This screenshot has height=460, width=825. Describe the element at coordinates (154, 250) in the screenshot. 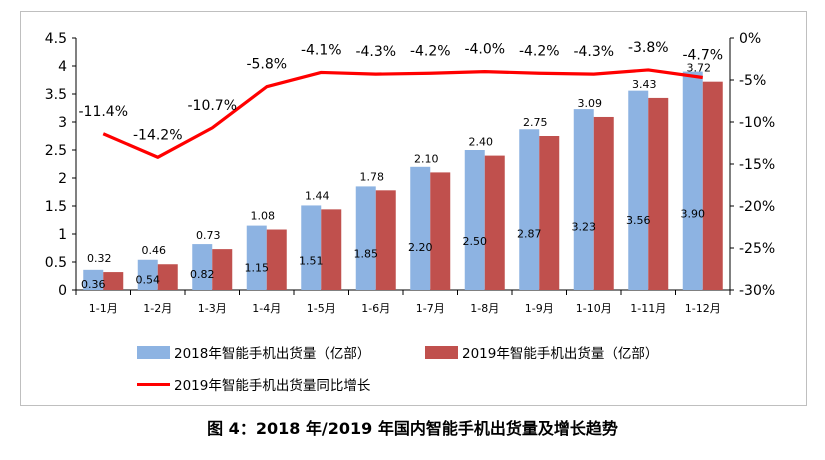

I see `data-label-2019: 0.46` at that location.